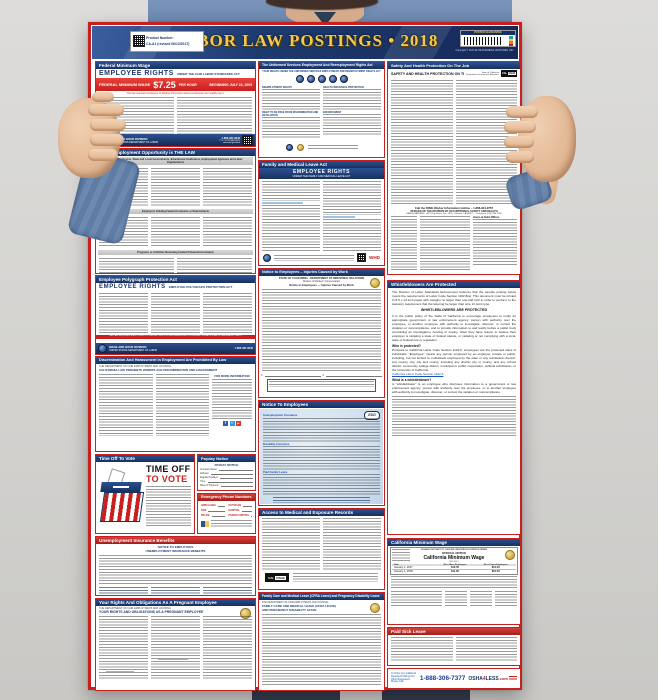 The height and width of the screenshot is (700, 658). Describe the element at coordinates (426, 694) in the screenshot. I see `person-jeans-right-leg` at that location.